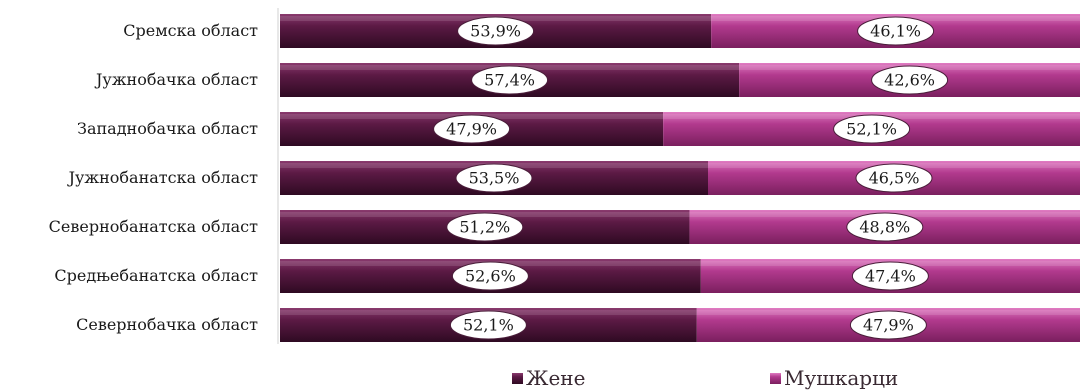 The width and height of the screenshot is (1085, 392). Describe the element at coordinates (705, 378) in the screenshot. I see `legend: Жене Мушкарци` at that location.